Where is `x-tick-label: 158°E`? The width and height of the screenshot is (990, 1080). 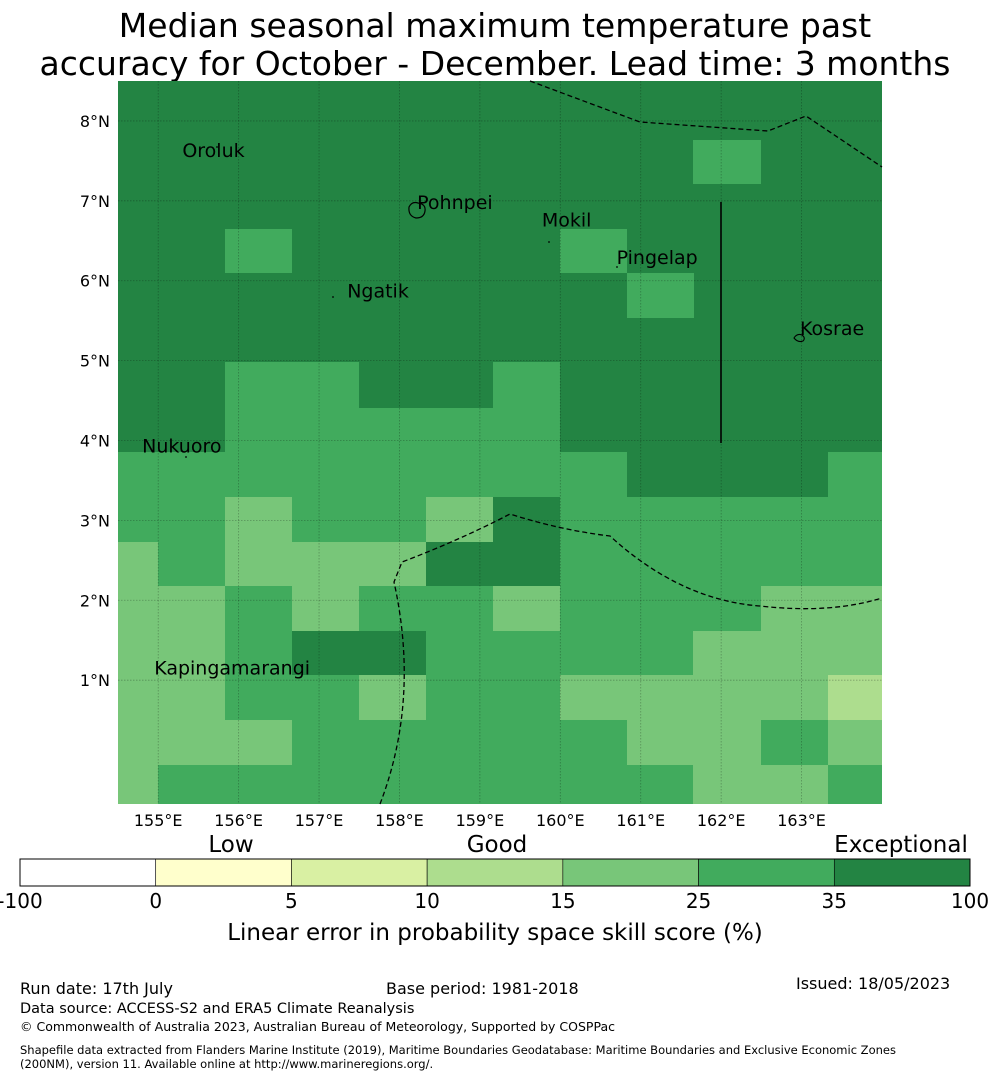
x-tick-label: 158°E is located at coordinates (399, 820).